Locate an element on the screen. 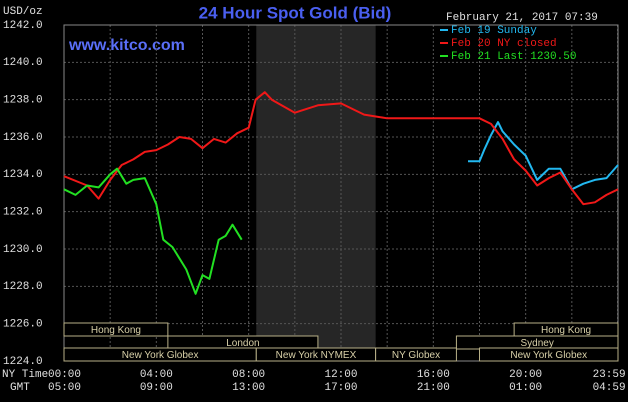 The width and height of the screenshot is (628, 402). y-tick-label: 1242.0 is located at coordinates (23, 26).